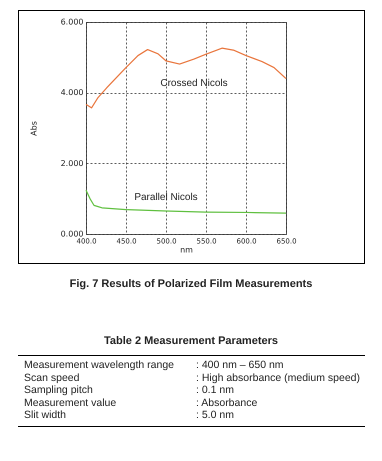  What do you see at coordinates (191, 284) in the screenshot?
I see `text: Fig. 7 Results of Polarized Film Measurements` at bounding box center [191, 284].